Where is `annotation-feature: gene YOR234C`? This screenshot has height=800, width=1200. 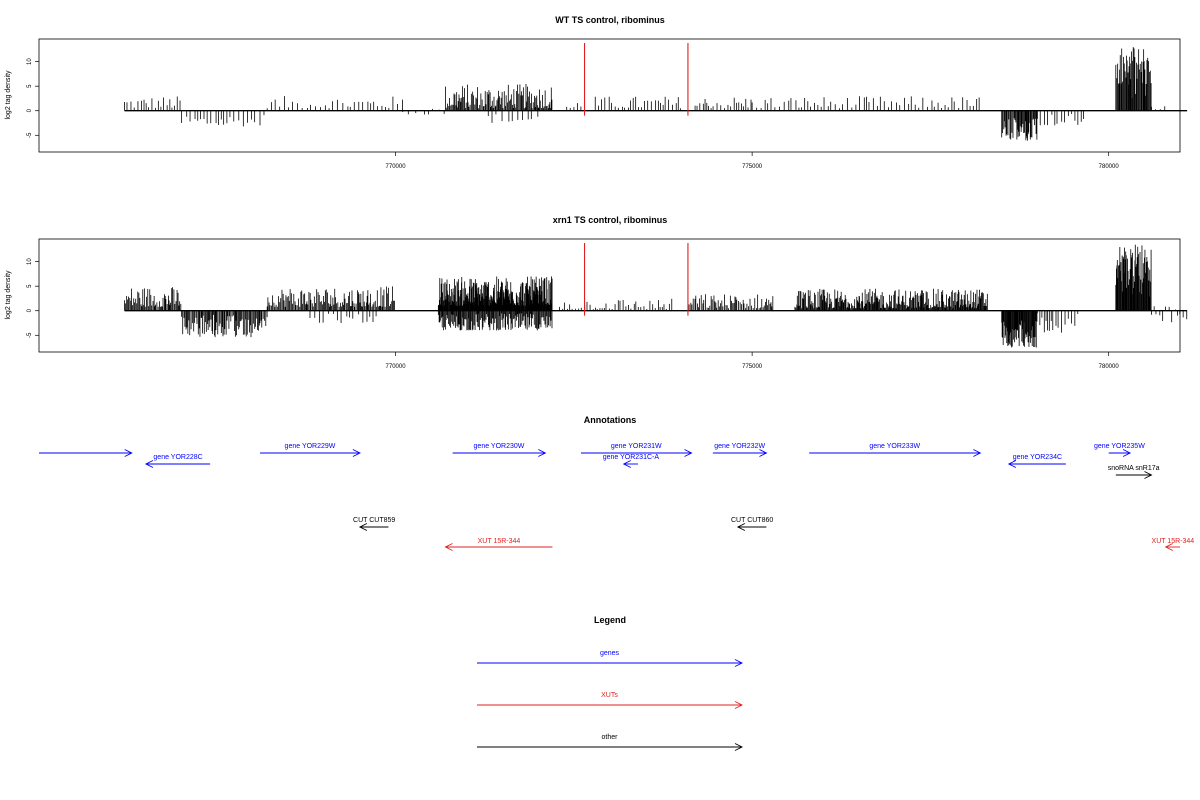 annotation-feature: gene YOR234C is located at coordinates (1036, 461).